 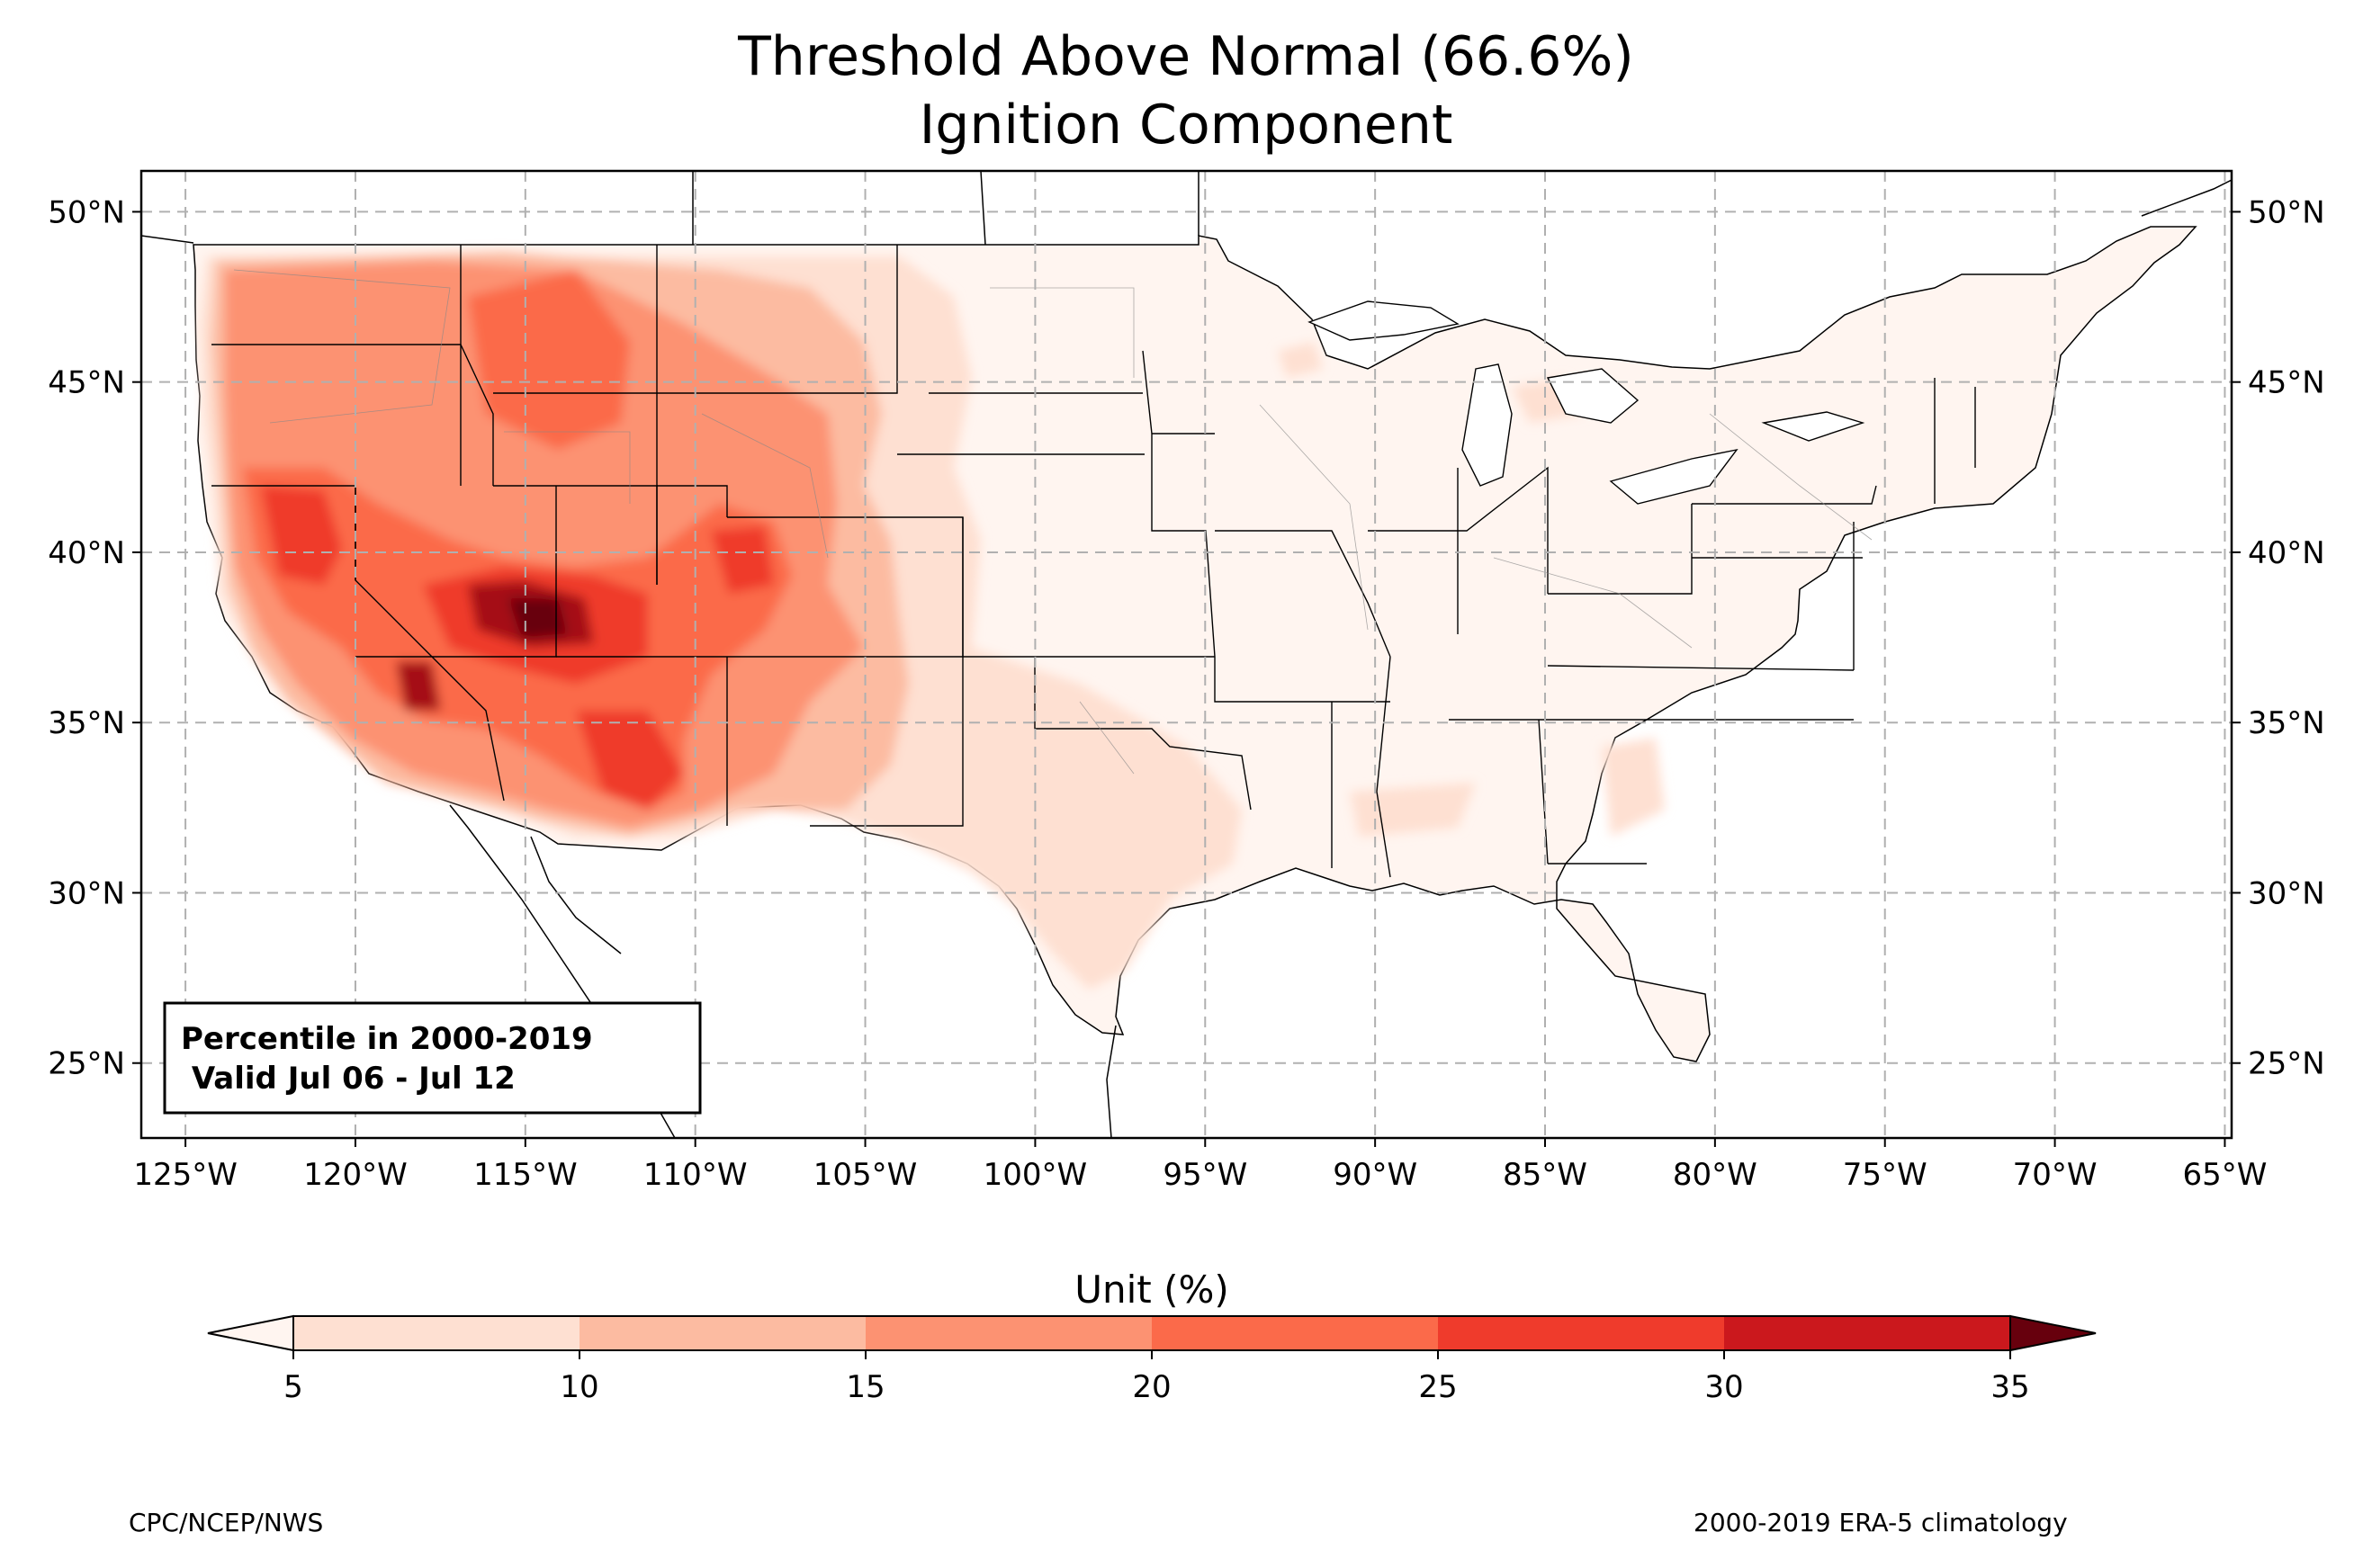 What do you see at coordinates (865, 1387) in the screenshot?
I see `colorbar-tick-label: 15` at bounding box center [865, 1387].